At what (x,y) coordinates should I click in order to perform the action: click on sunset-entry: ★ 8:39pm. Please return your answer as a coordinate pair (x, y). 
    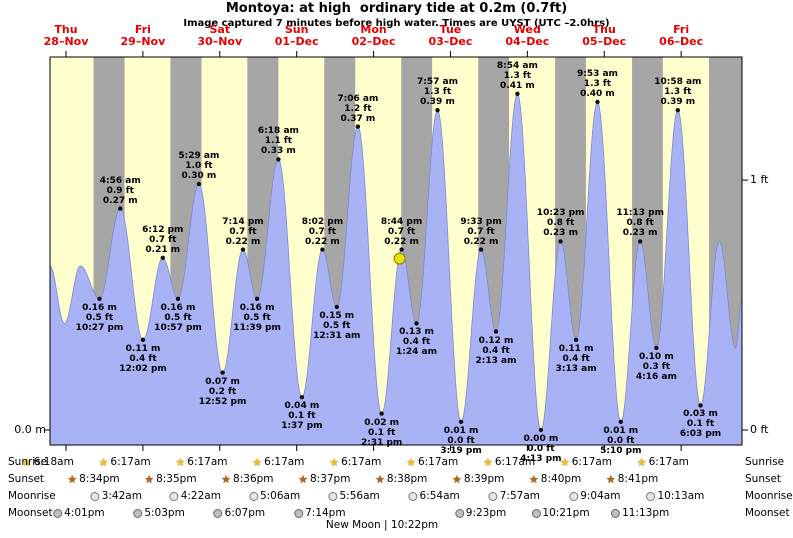
    Looking at the image, I should click on (478, 479).